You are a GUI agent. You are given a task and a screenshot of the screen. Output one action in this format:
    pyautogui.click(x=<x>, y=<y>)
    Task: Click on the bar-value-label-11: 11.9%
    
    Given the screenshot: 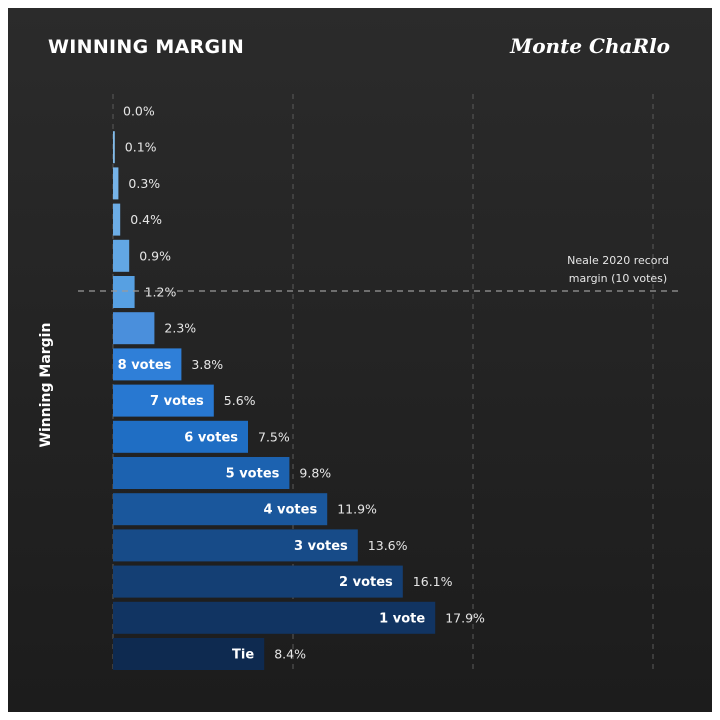 What is the action you would take?
    pyautogui.click(x=357, y=509)
    